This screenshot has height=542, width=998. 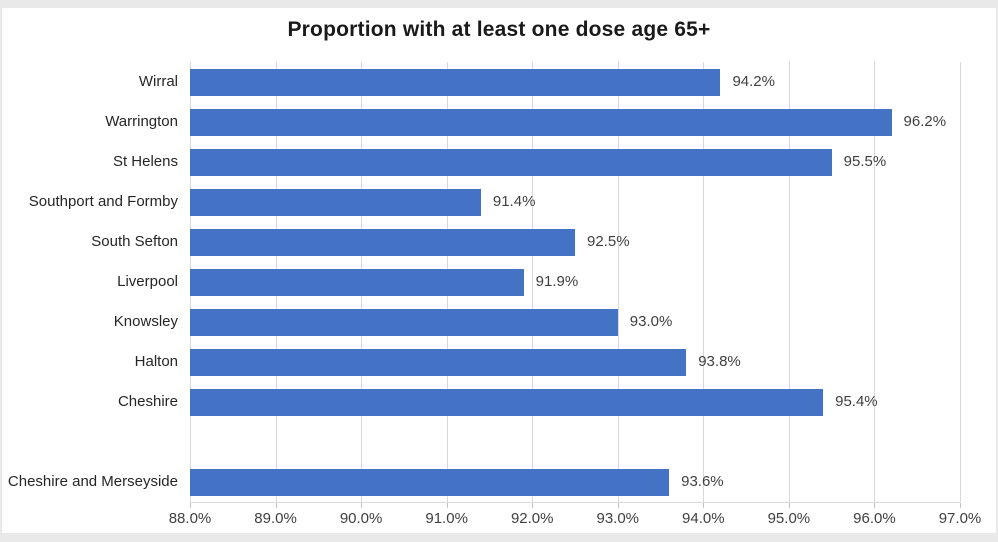 I want to click on value-label: 93.8%, so click(x=719, y=361).